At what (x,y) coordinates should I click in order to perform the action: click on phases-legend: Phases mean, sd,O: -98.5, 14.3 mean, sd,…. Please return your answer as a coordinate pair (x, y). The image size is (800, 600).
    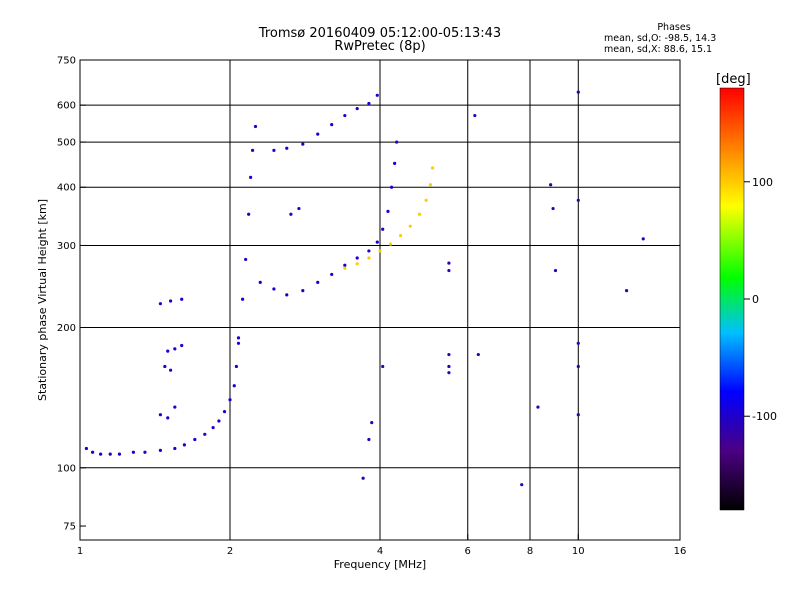
    Looking at the image, I should click on (674, 38).